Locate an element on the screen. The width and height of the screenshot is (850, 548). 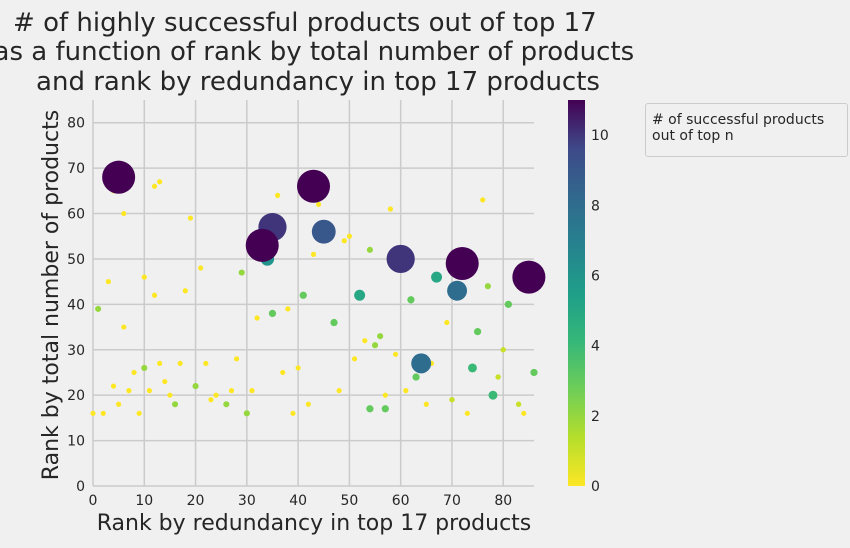
x-tick-label: 20 is located at coordinates (196, 501).